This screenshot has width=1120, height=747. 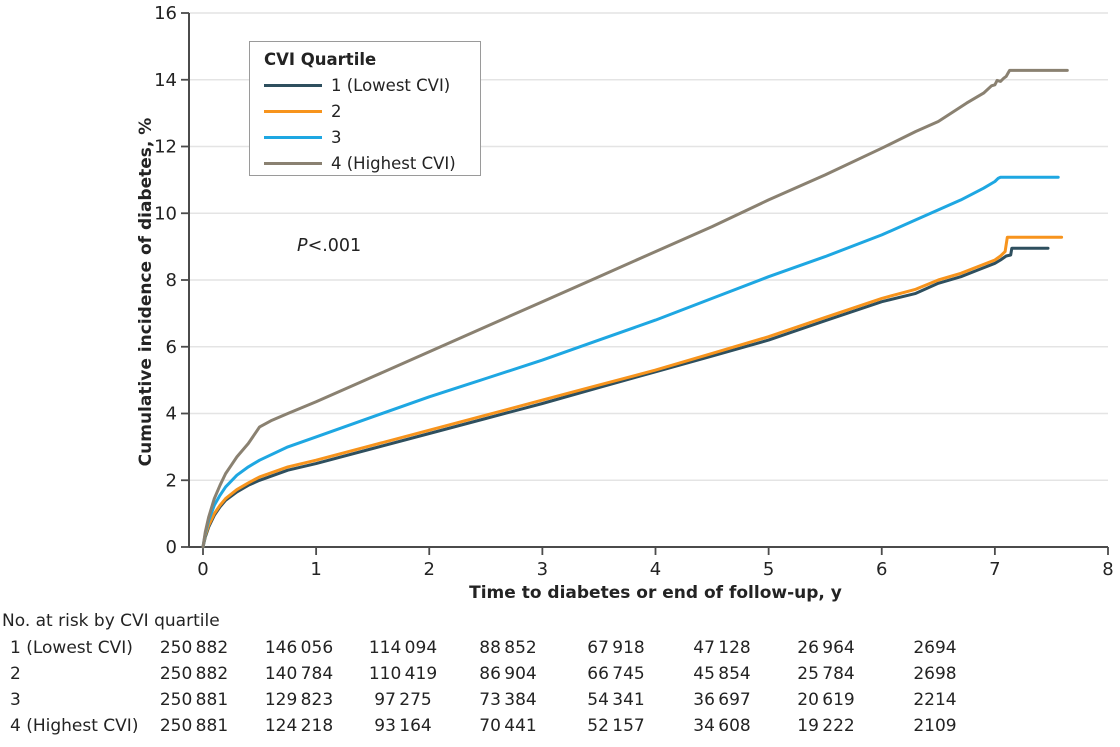 What do you see at coordinates (994, 569) in the screenshot?
I see `x-tick-label-7: 7` at bounding box center [994, 569].